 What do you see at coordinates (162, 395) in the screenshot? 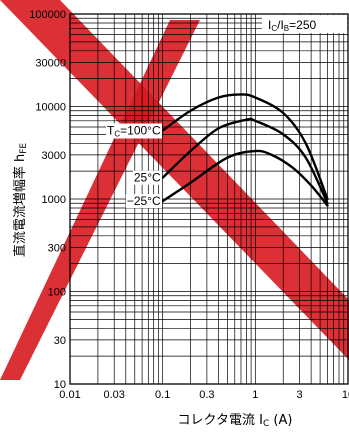
I see `x-tick-label: 0.1` at bounding box center [162, 395].